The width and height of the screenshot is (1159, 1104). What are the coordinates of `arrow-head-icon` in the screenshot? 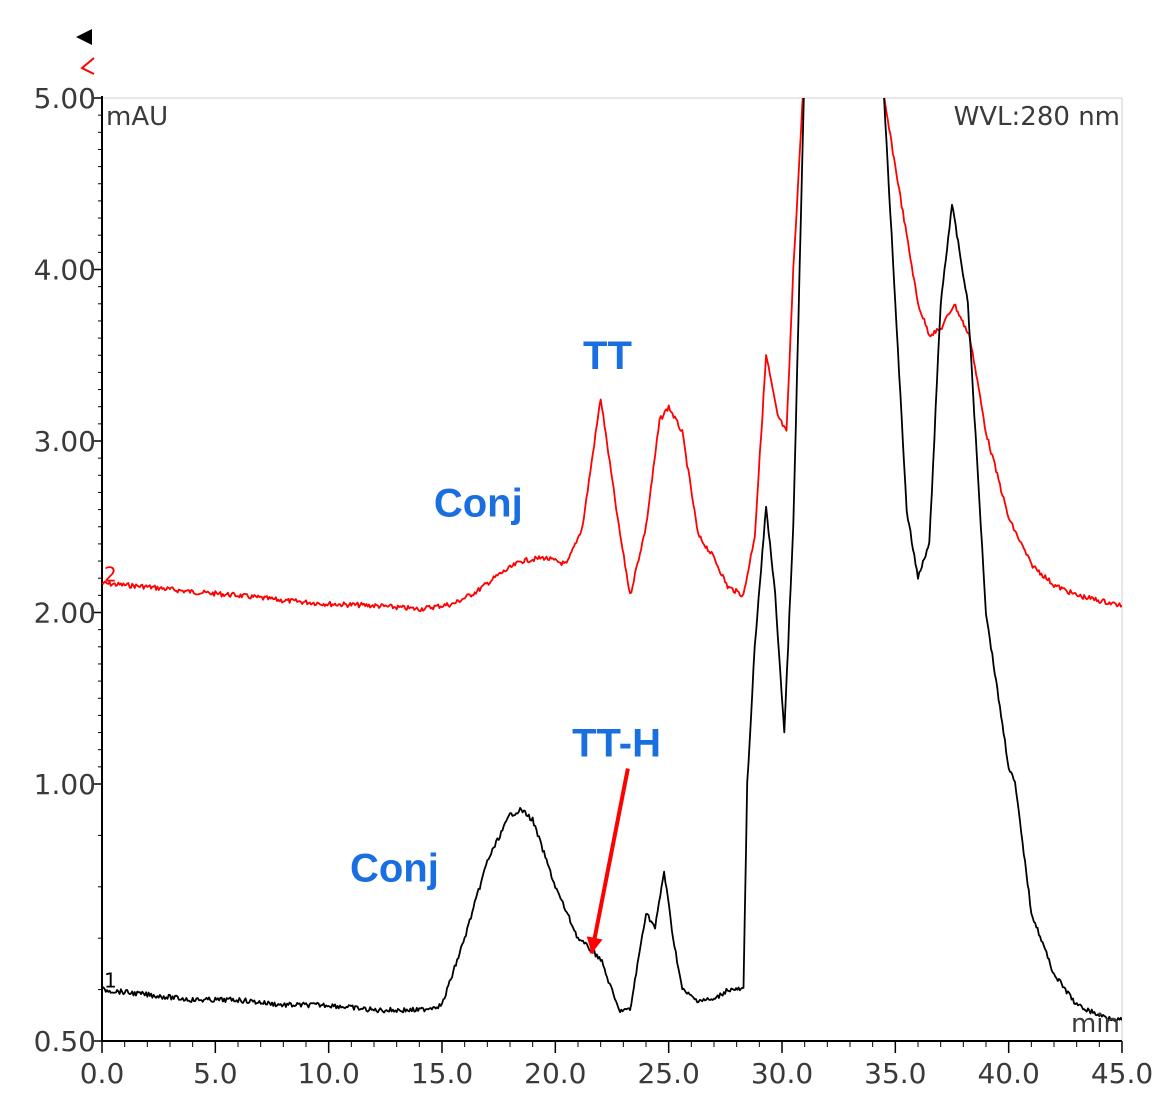 It's located at (594, 945).